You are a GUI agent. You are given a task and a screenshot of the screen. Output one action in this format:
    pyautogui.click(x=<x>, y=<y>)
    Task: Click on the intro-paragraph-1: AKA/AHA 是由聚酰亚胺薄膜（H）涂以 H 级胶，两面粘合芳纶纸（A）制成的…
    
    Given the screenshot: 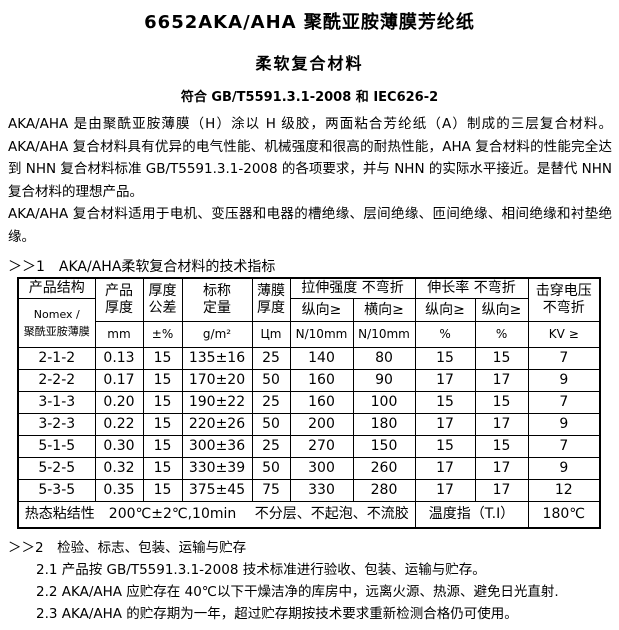 What is the action you would take?
    pyautogui.click(x=310, y=158)
    